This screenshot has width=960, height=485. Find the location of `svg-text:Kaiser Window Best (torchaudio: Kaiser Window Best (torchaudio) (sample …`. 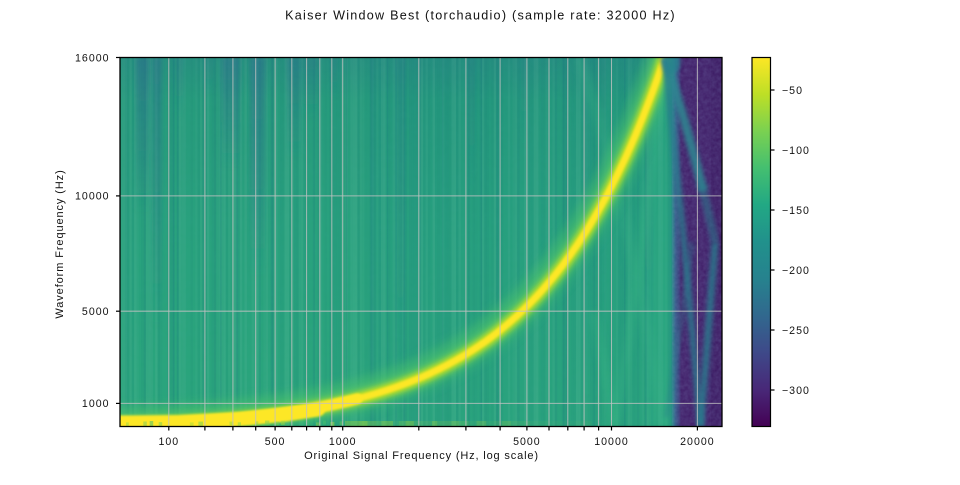

svg-text:Kaiser Window Best (torchaudio: Kaiser Window Best (torchaudio) (sample … is located at coordinates (480, 16).